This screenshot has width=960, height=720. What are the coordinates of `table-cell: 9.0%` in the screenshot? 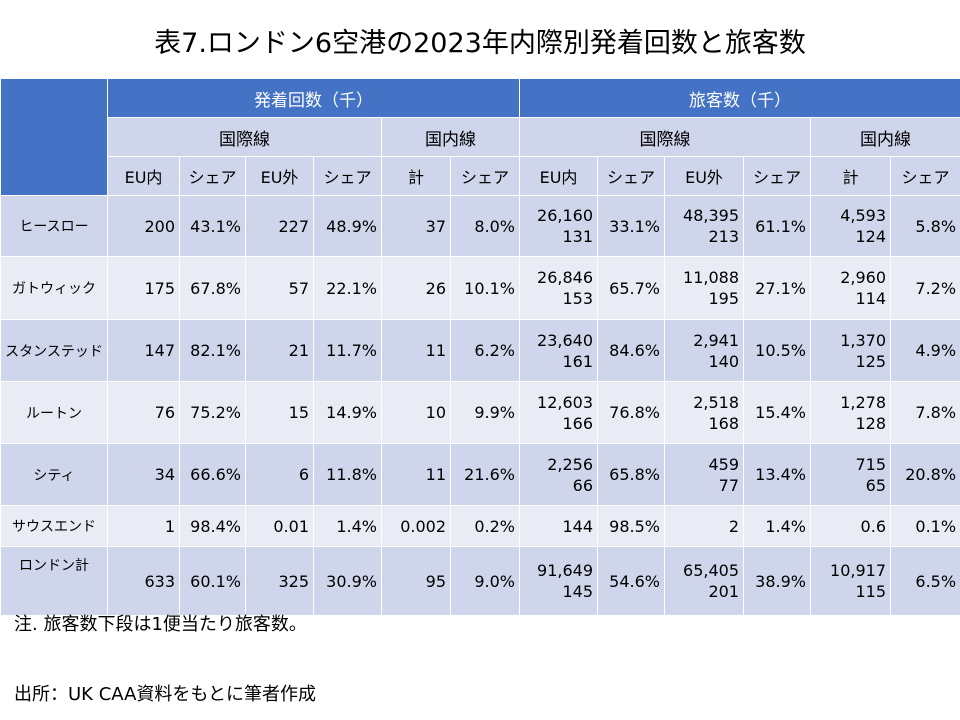 It's located at (485, 581).